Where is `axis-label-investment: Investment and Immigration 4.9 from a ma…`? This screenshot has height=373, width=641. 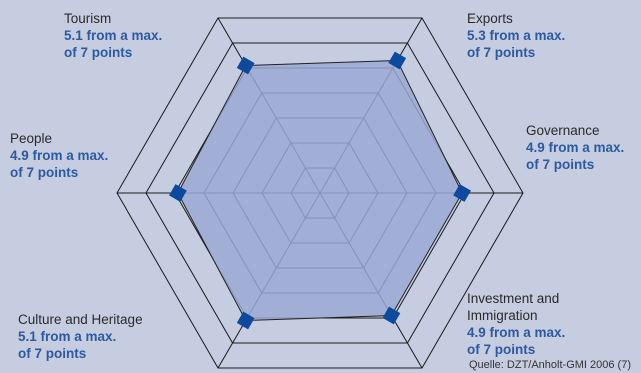
axis-label-investment: Investment and Immigration 4.9 from a ma… is located at coordinates (516, 324).